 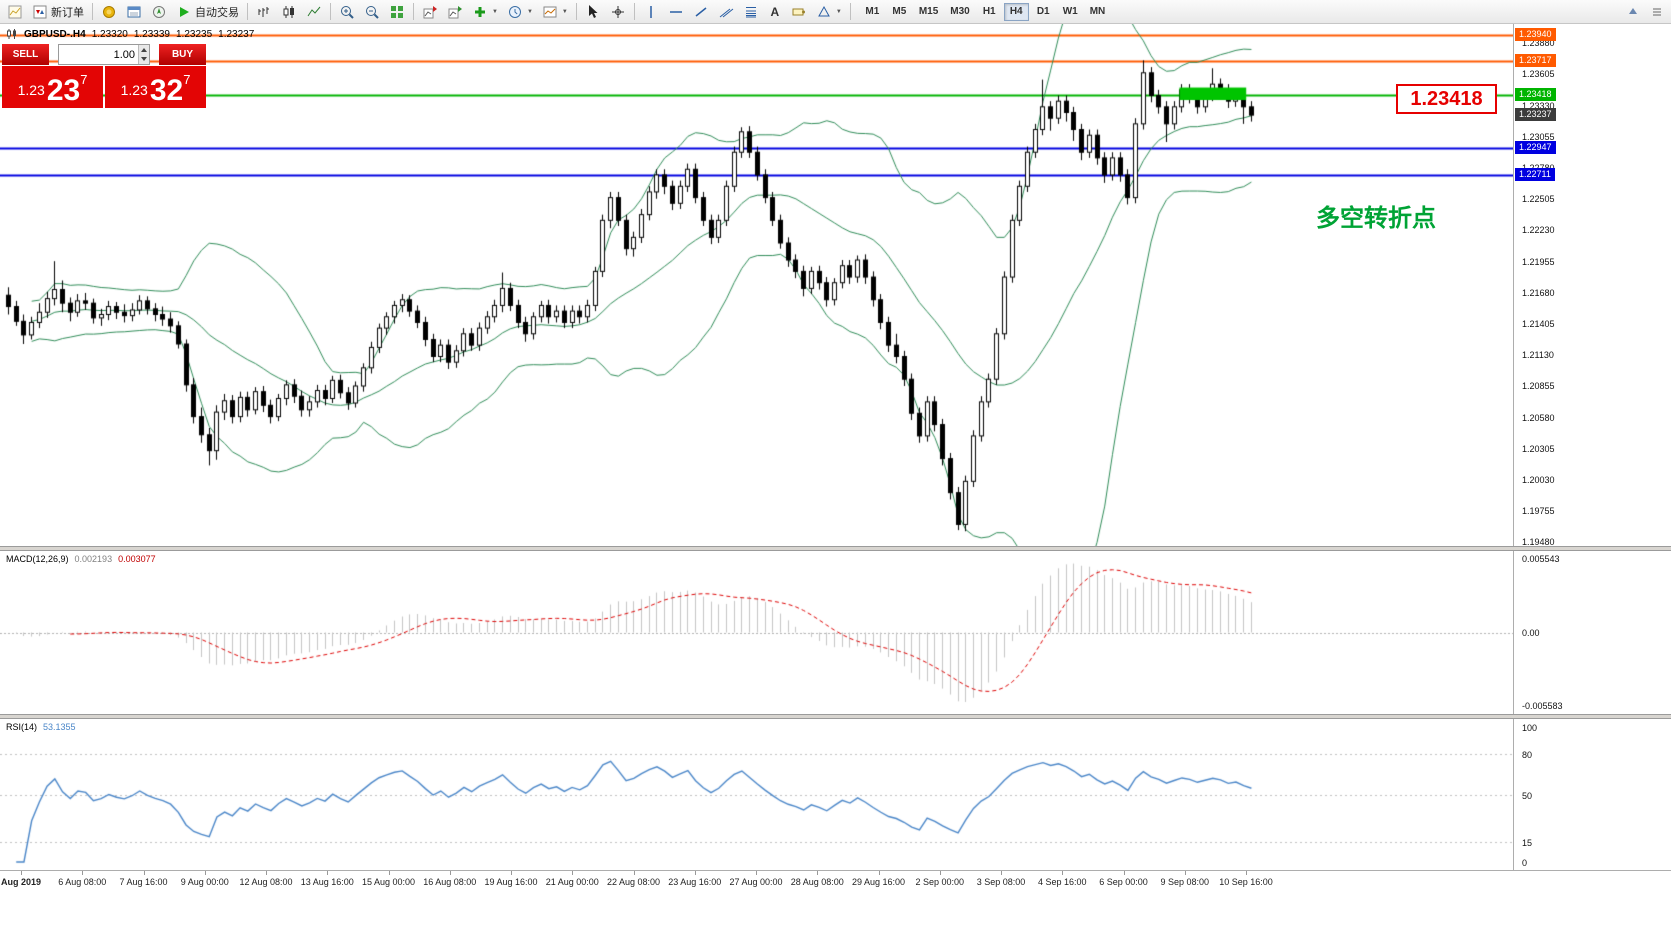 I want to click on zoom-out-button, so click(x=372, y=11).